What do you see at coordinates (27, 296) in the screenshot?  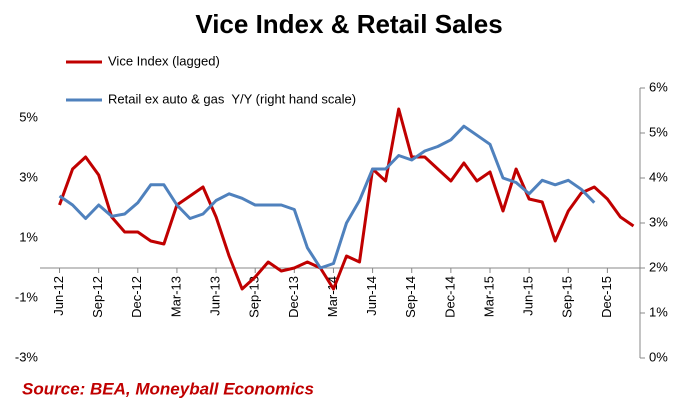 I see `y-tick-label: -1%` at bounding box center [27, 296].